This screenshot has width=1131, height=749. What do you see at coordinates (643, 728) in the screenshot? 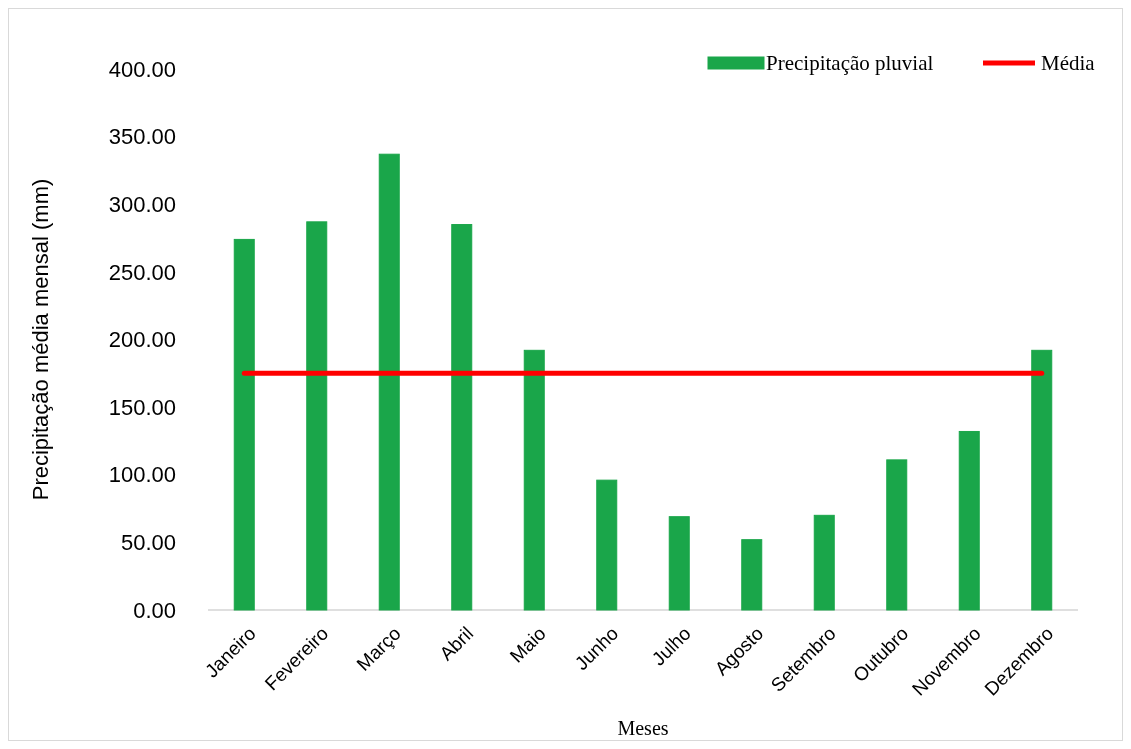
I see `x-axis-title: Meses` at bounding box center [643, 728].